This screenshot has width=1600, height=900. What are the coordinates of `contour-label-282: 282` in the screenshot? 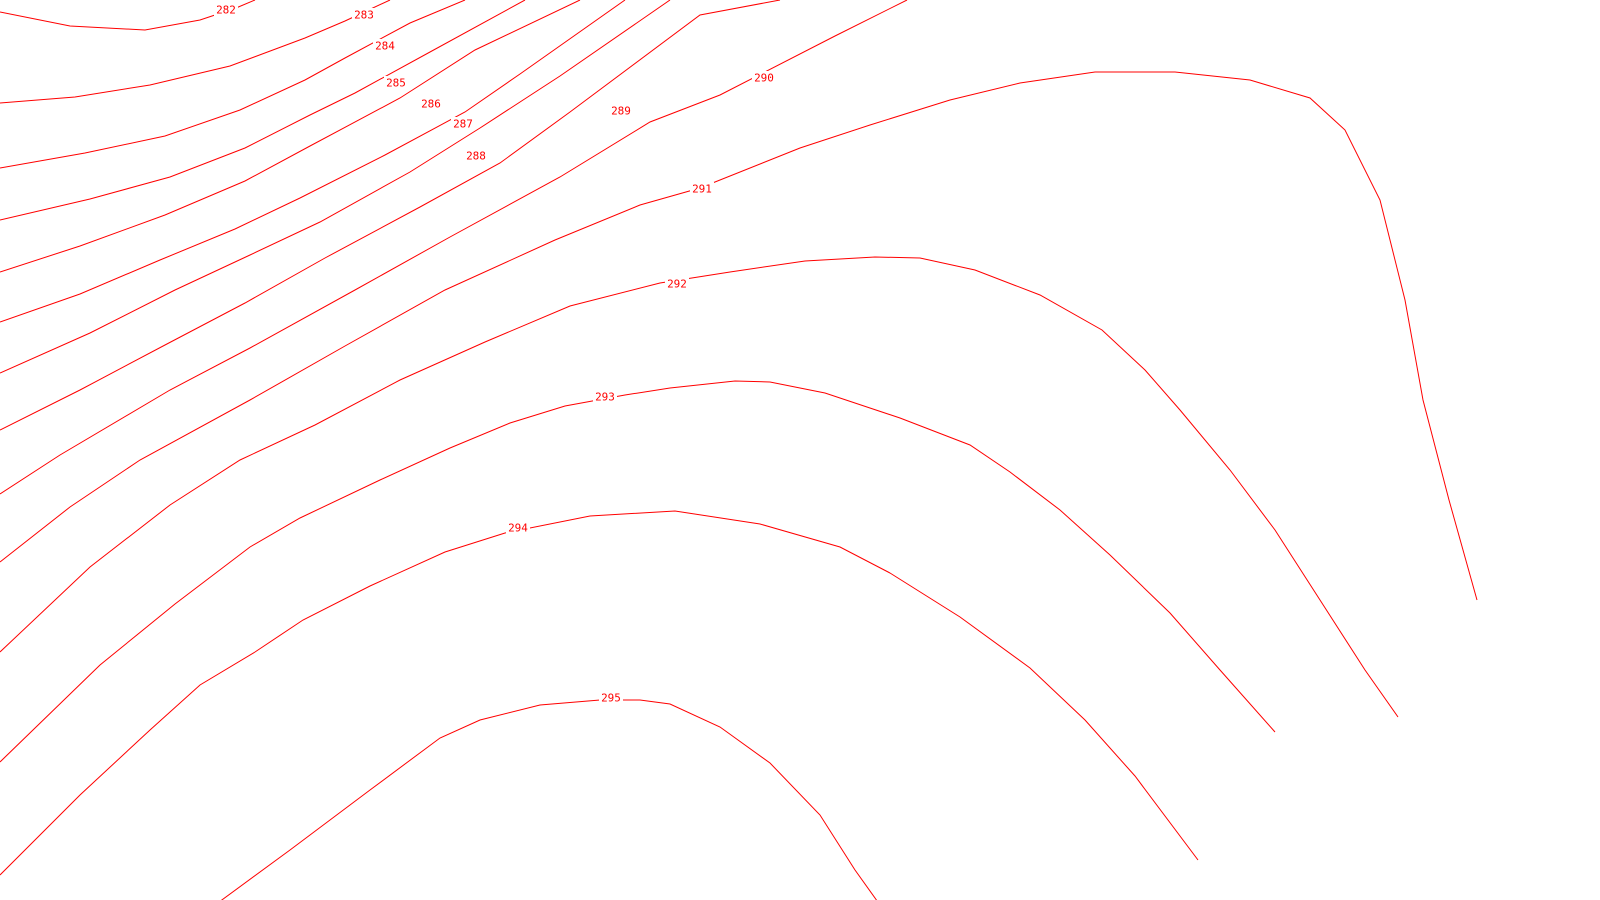 It's located at (226, 10).